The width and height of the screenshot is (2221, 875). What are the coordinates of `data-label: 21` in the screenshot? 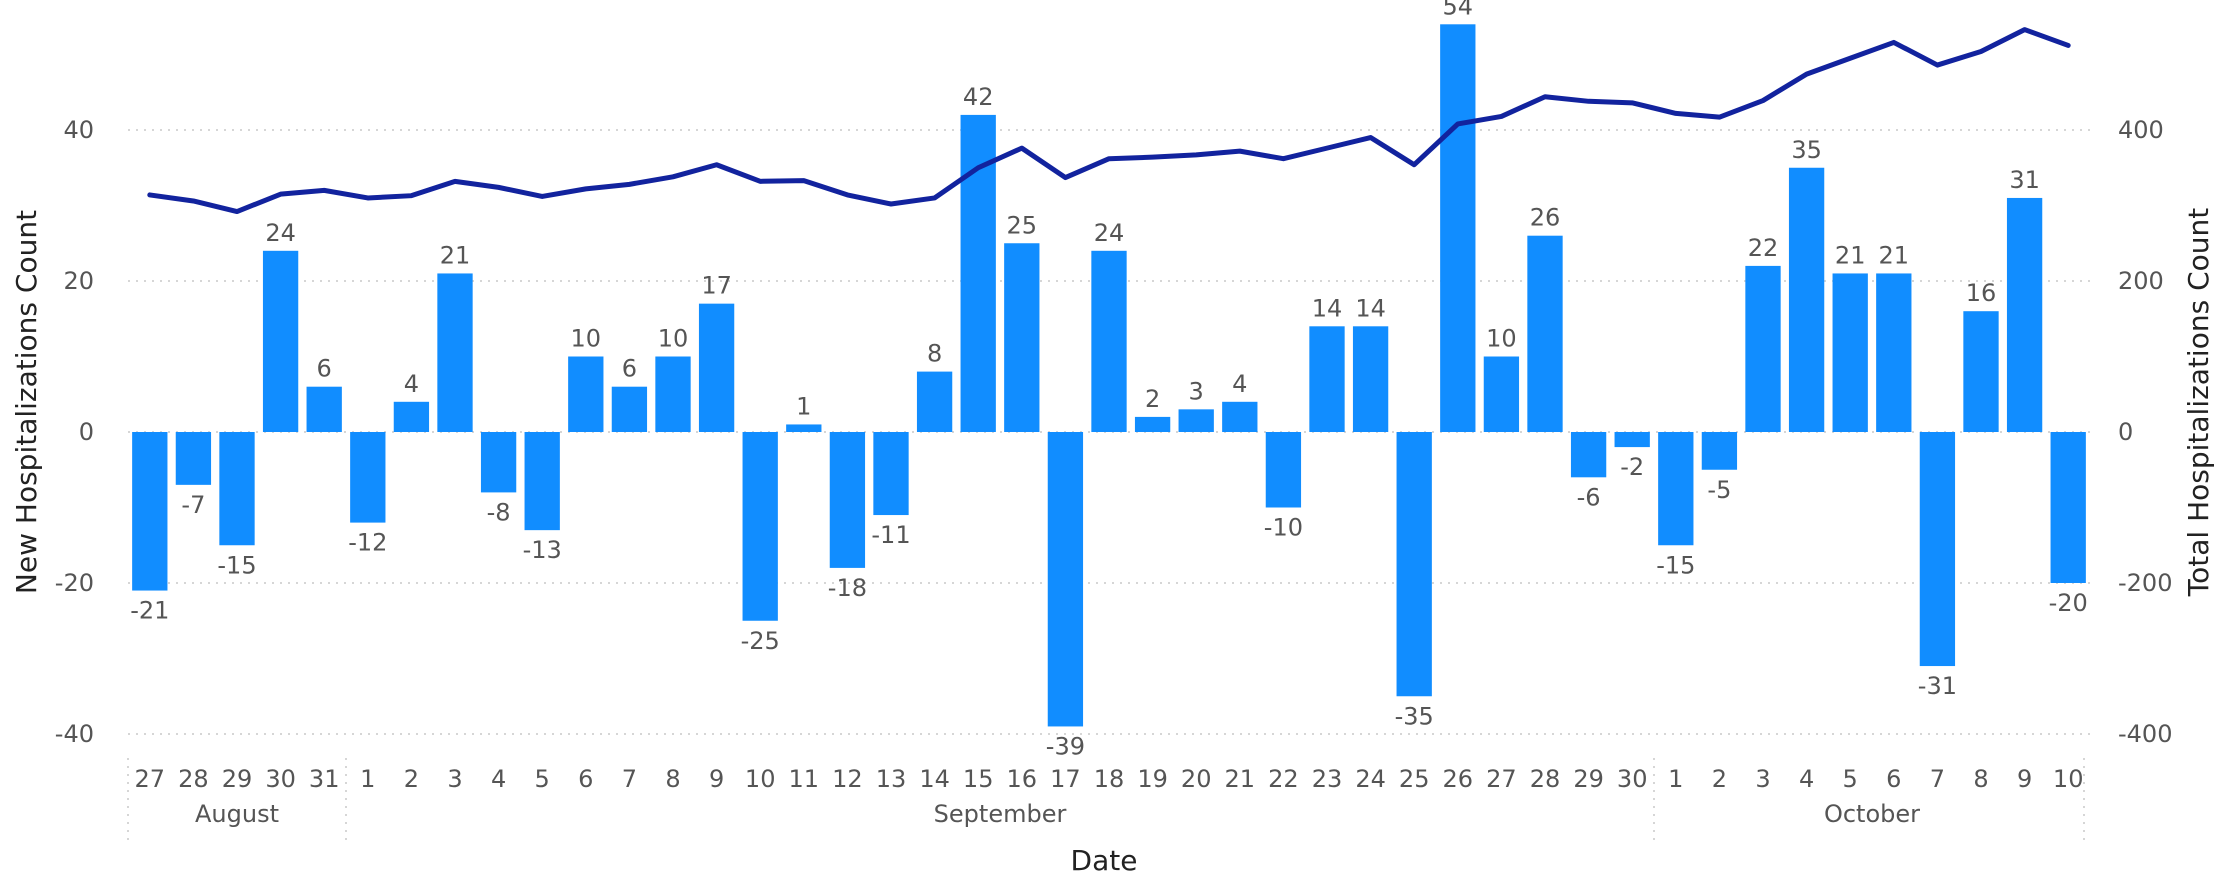 It's located at (1850, 255).